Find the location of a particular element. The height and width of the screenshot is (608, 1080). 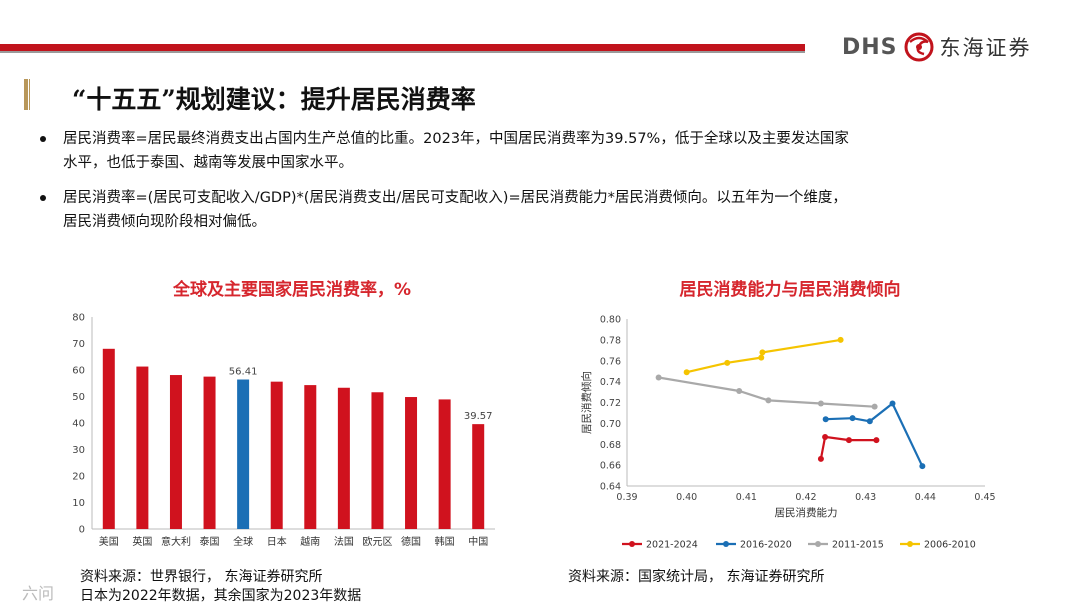

data-label: 56.41 is located at coordinates (243, 372).